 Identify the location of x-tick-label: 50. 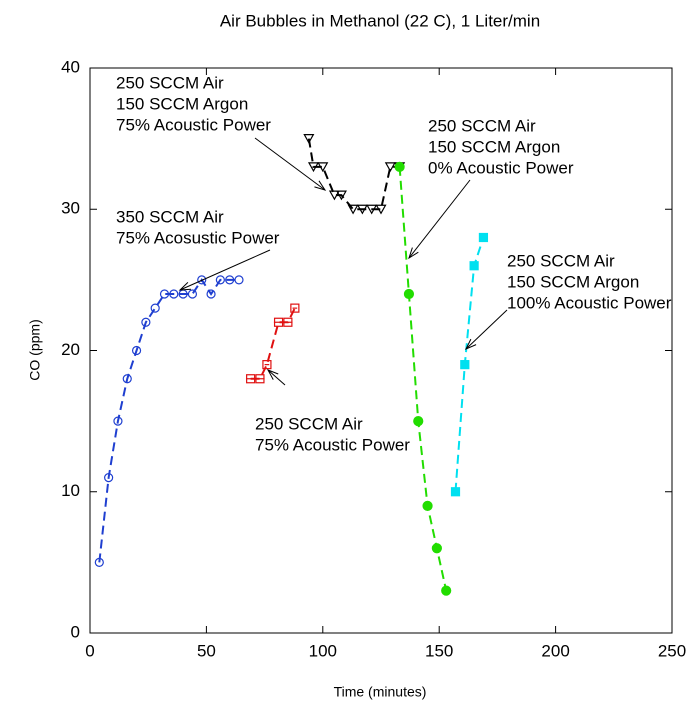
(206, 650).